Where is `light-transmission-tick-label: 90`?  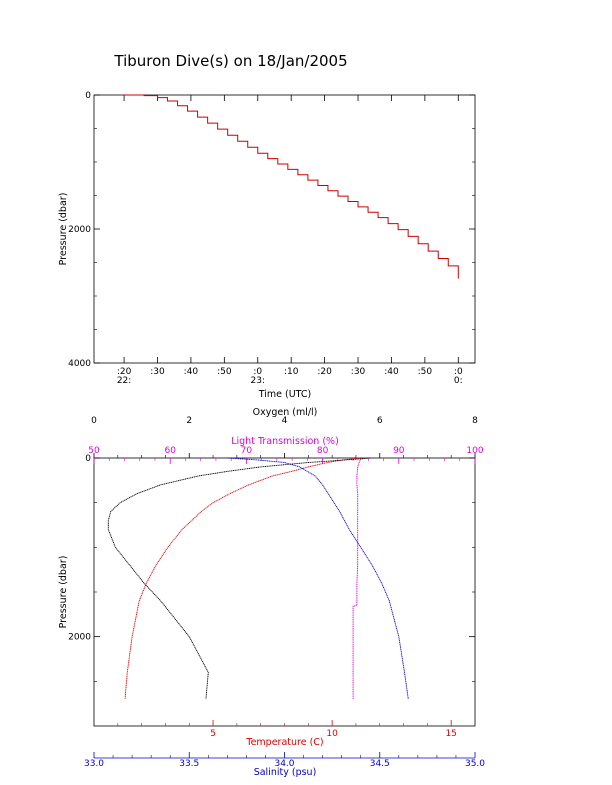
light-transmission-tick-label: 90 is located at coordinates (399, 451).